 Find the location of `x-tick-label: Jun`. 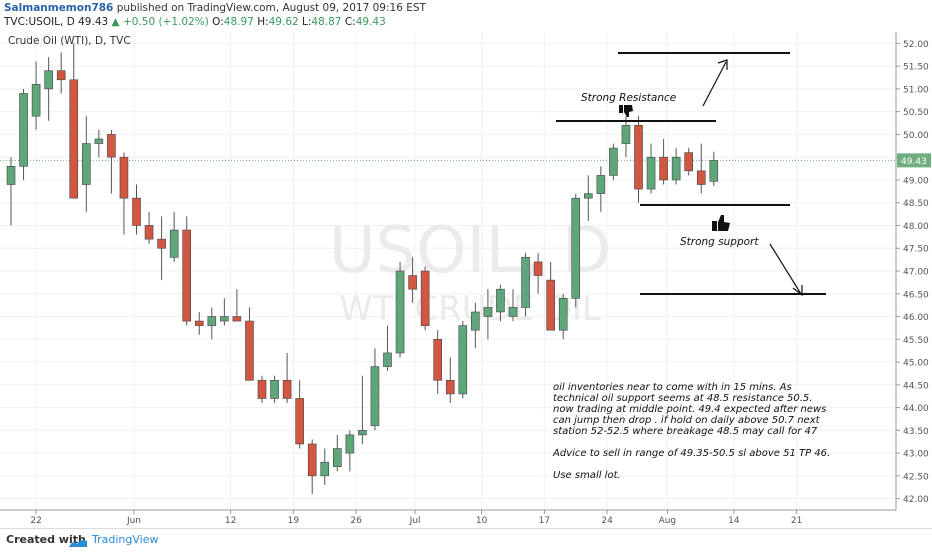

x-tick-label: Jun is located at coordinates (133, 521).